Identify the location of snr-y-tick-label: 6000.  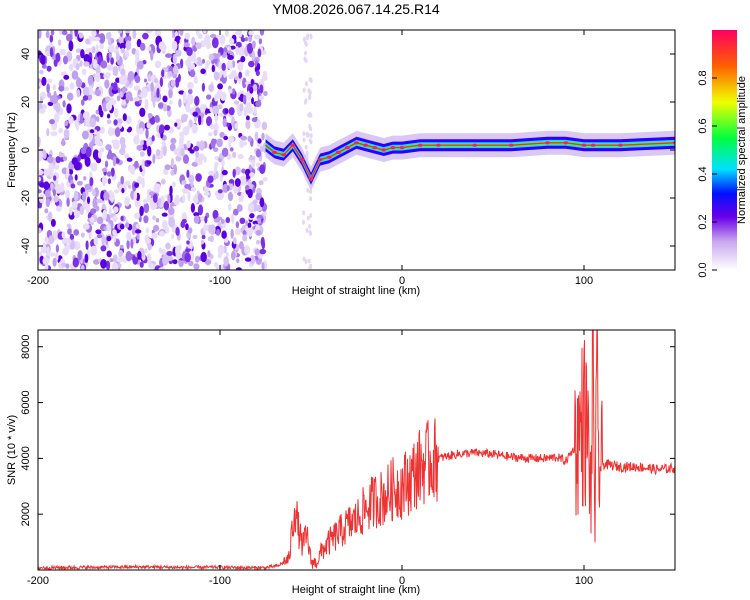
(26, 402).